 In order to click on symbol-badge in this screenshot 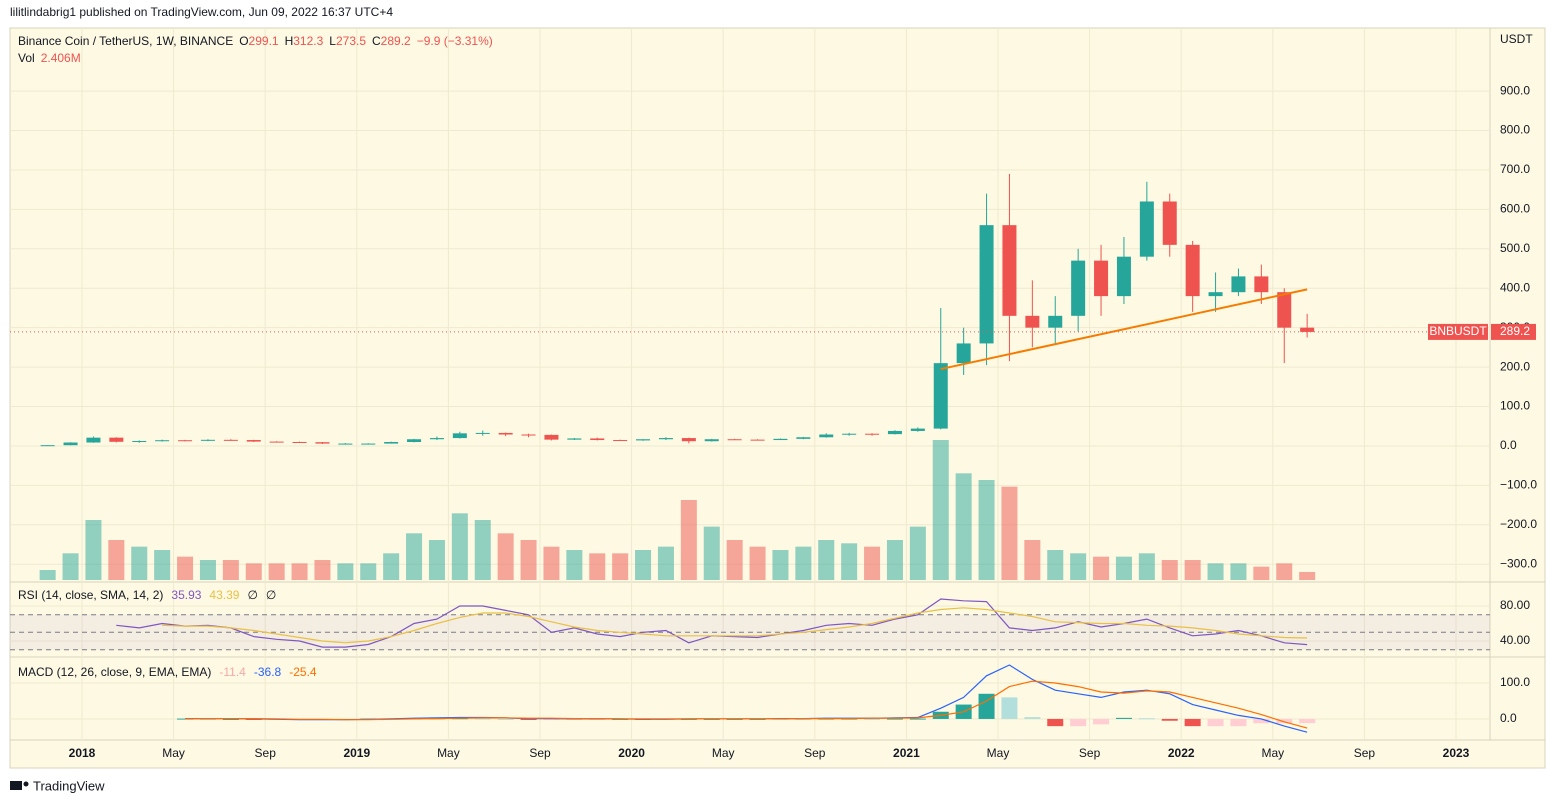, I will do `click(1458, 331)`.